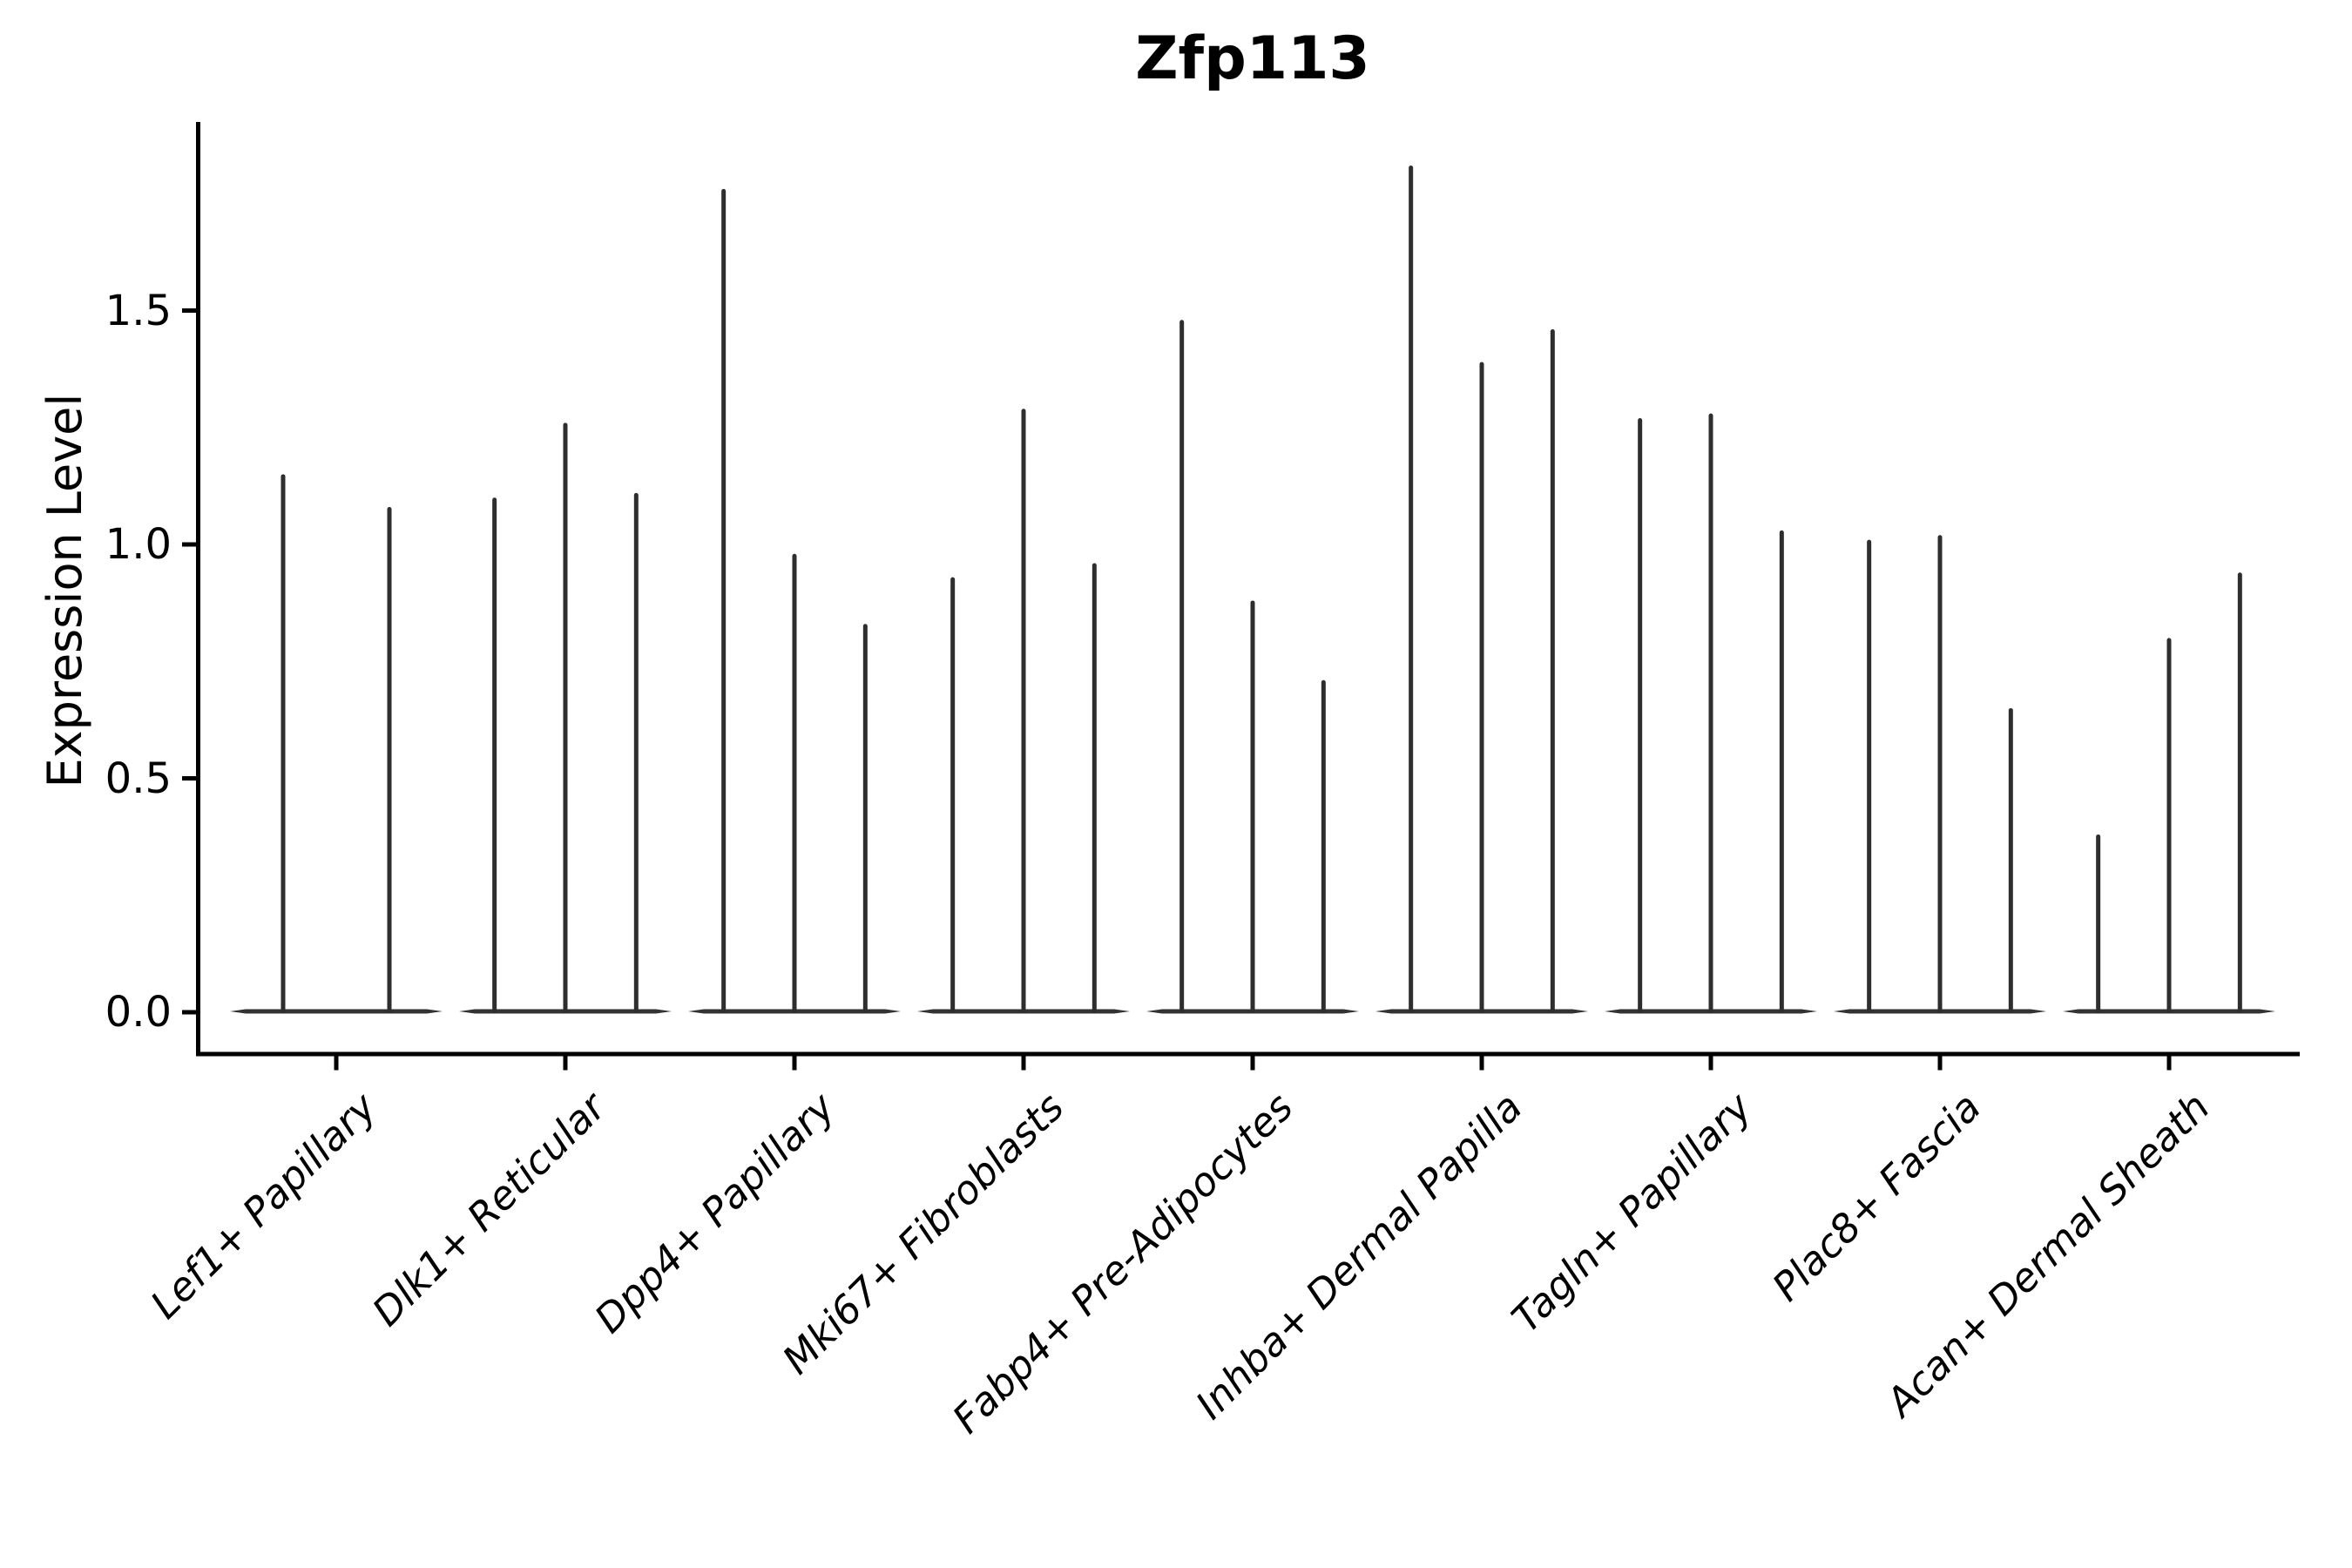 Image resolution: width=2352 pixels, height=1568 pixels. I want to click on y-tick-label-3: 1.5, so click(138, 310).